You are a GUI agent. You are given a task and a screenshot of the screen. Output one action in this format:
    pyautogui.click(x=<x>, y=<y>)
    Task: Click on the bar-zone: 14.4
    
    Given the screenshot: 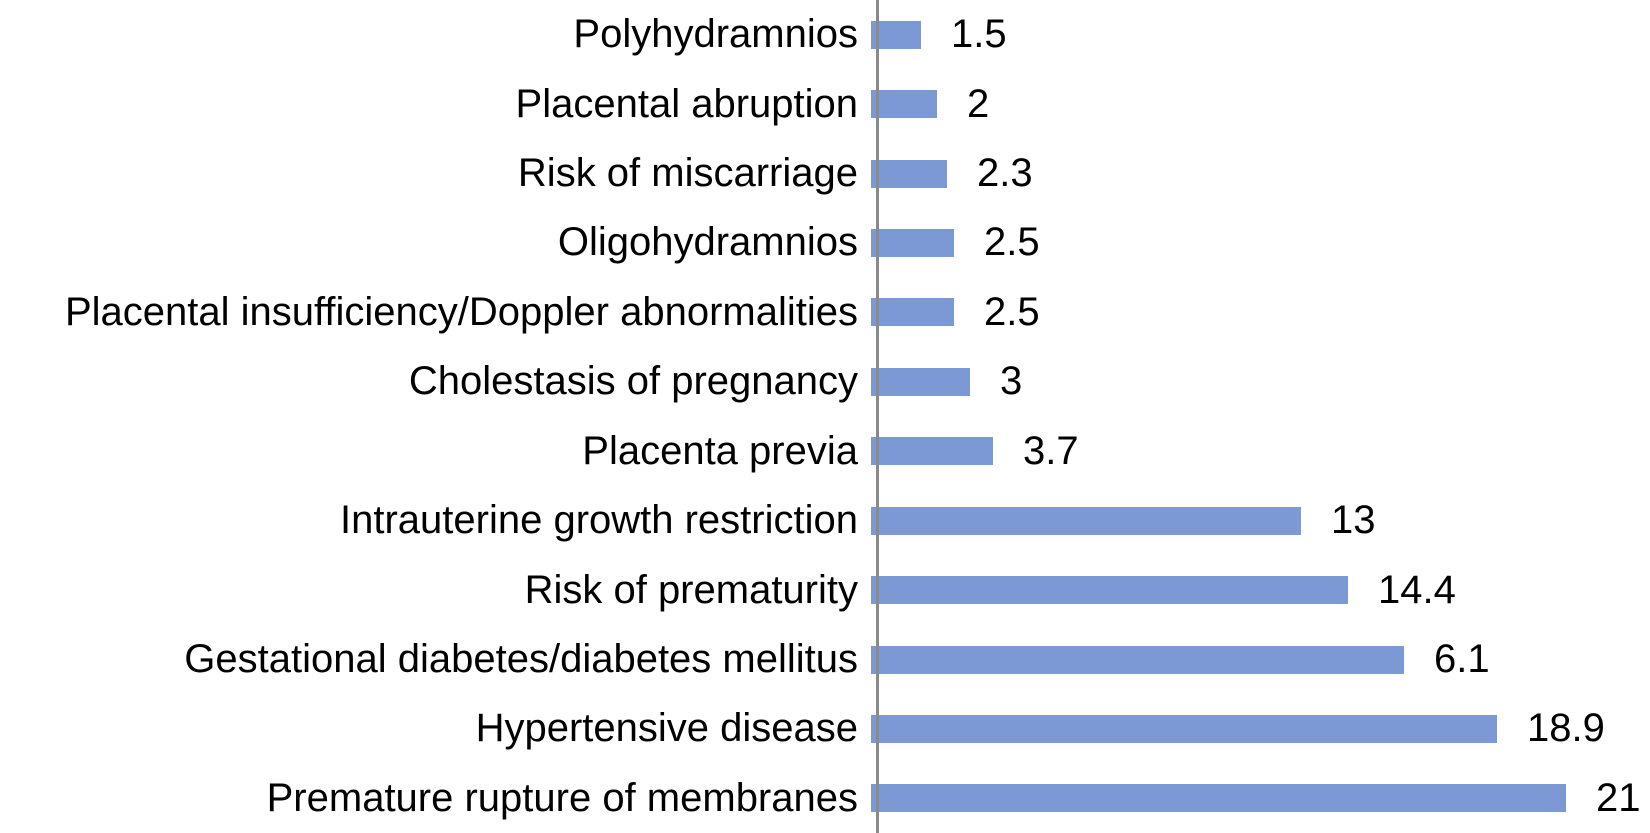 What is the action you would take?
    pyautogui.click(x=1260, y=589)
    